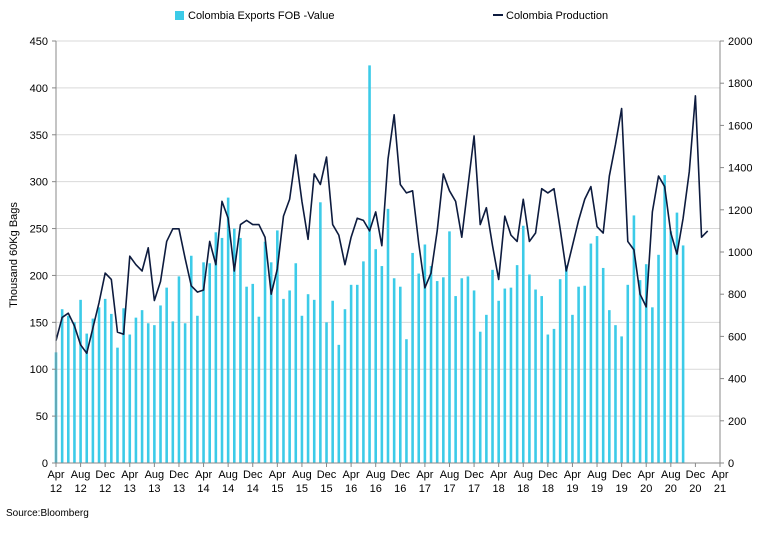 This screenshot has height=533, width=770. What do you see at coordinates (39, 89) in the screenshot?
I see `y-left-tick-label: 400` at bounding box center [39, 89].